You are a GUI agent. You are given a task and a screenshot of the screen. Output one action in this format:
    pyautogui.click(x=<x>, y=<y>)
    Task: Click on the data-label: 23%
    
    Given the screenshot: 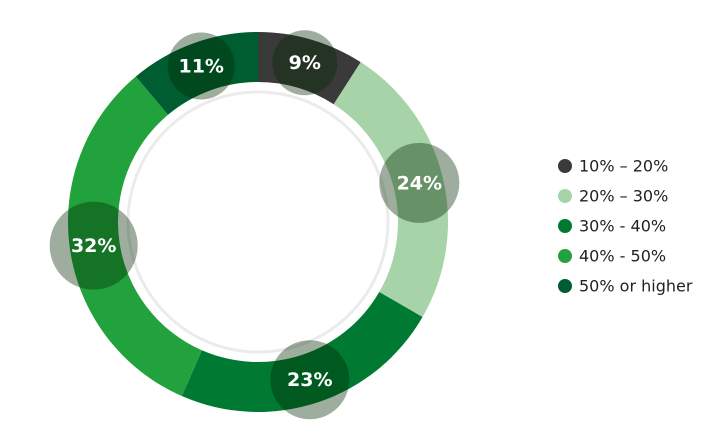 What is the action you would take?
    pyautogui.click(x=309, y=380)
    